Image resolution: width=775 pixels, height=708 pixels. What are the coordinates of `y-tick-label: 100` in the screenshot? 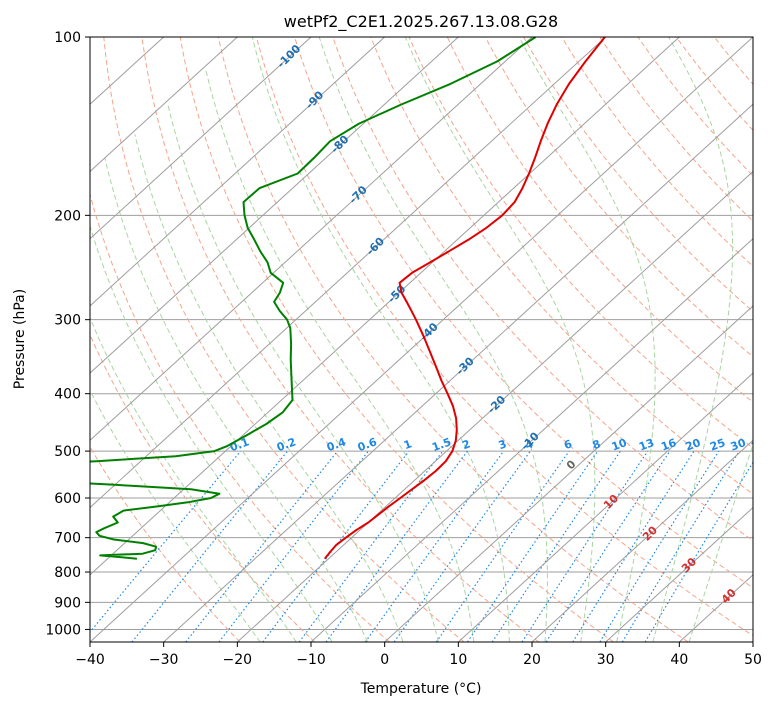 It's located at (67, 38).